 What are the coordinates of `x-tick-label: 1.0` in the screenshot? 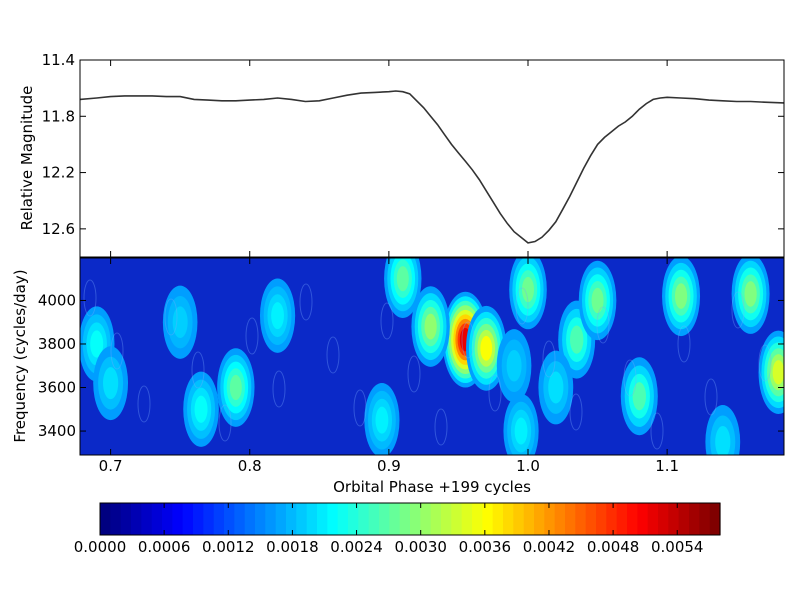 It's located at (528, 466).